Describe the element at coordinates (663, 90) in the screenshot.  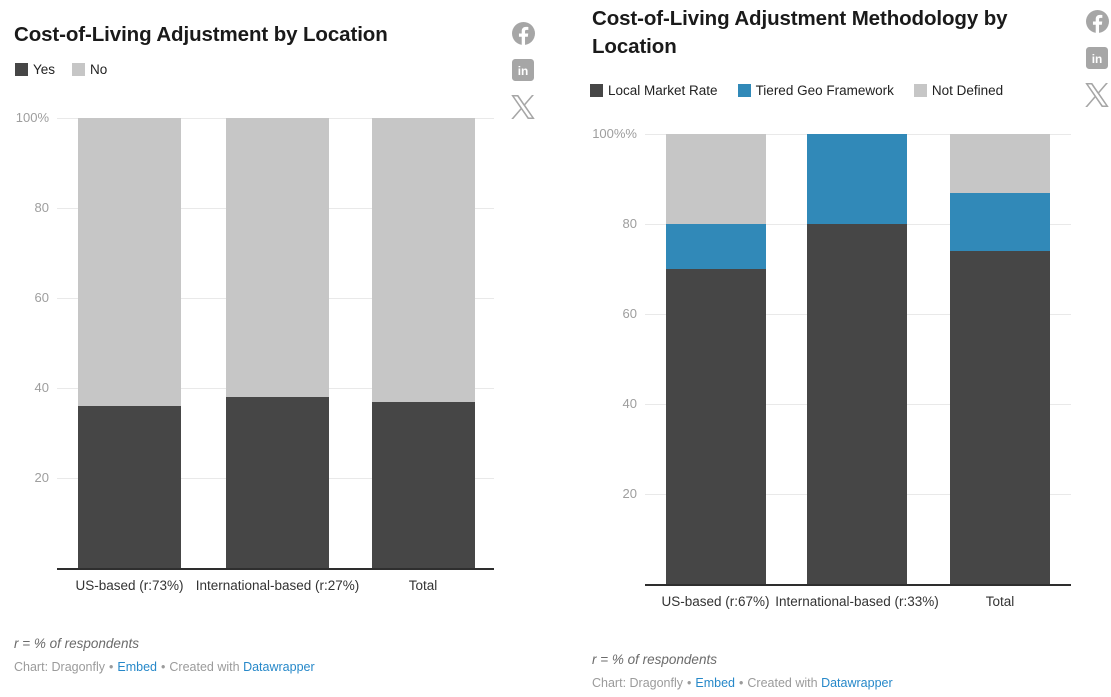
I see `legend-label: Local Market Rate` at that location.